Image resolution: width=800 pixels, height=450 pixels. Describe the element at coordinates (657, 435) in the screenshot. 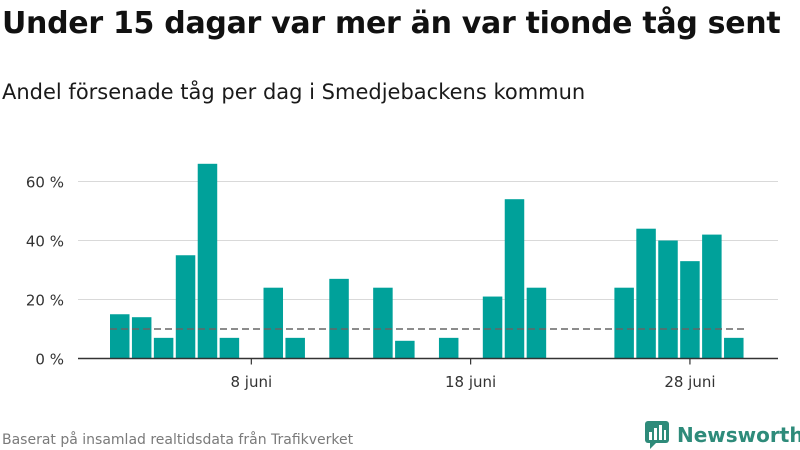

I see `bar-chart-speech-bubble-icon` at that location.